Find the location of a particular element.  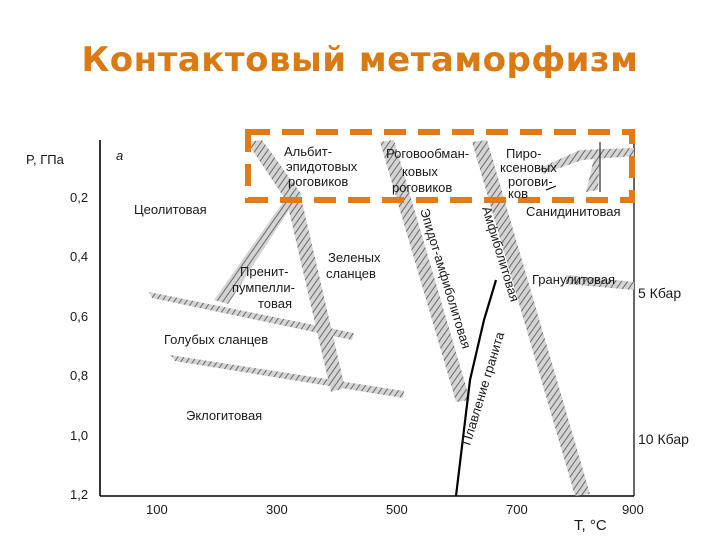

y-tick: 1,2 is located at coordinates (79, 494).